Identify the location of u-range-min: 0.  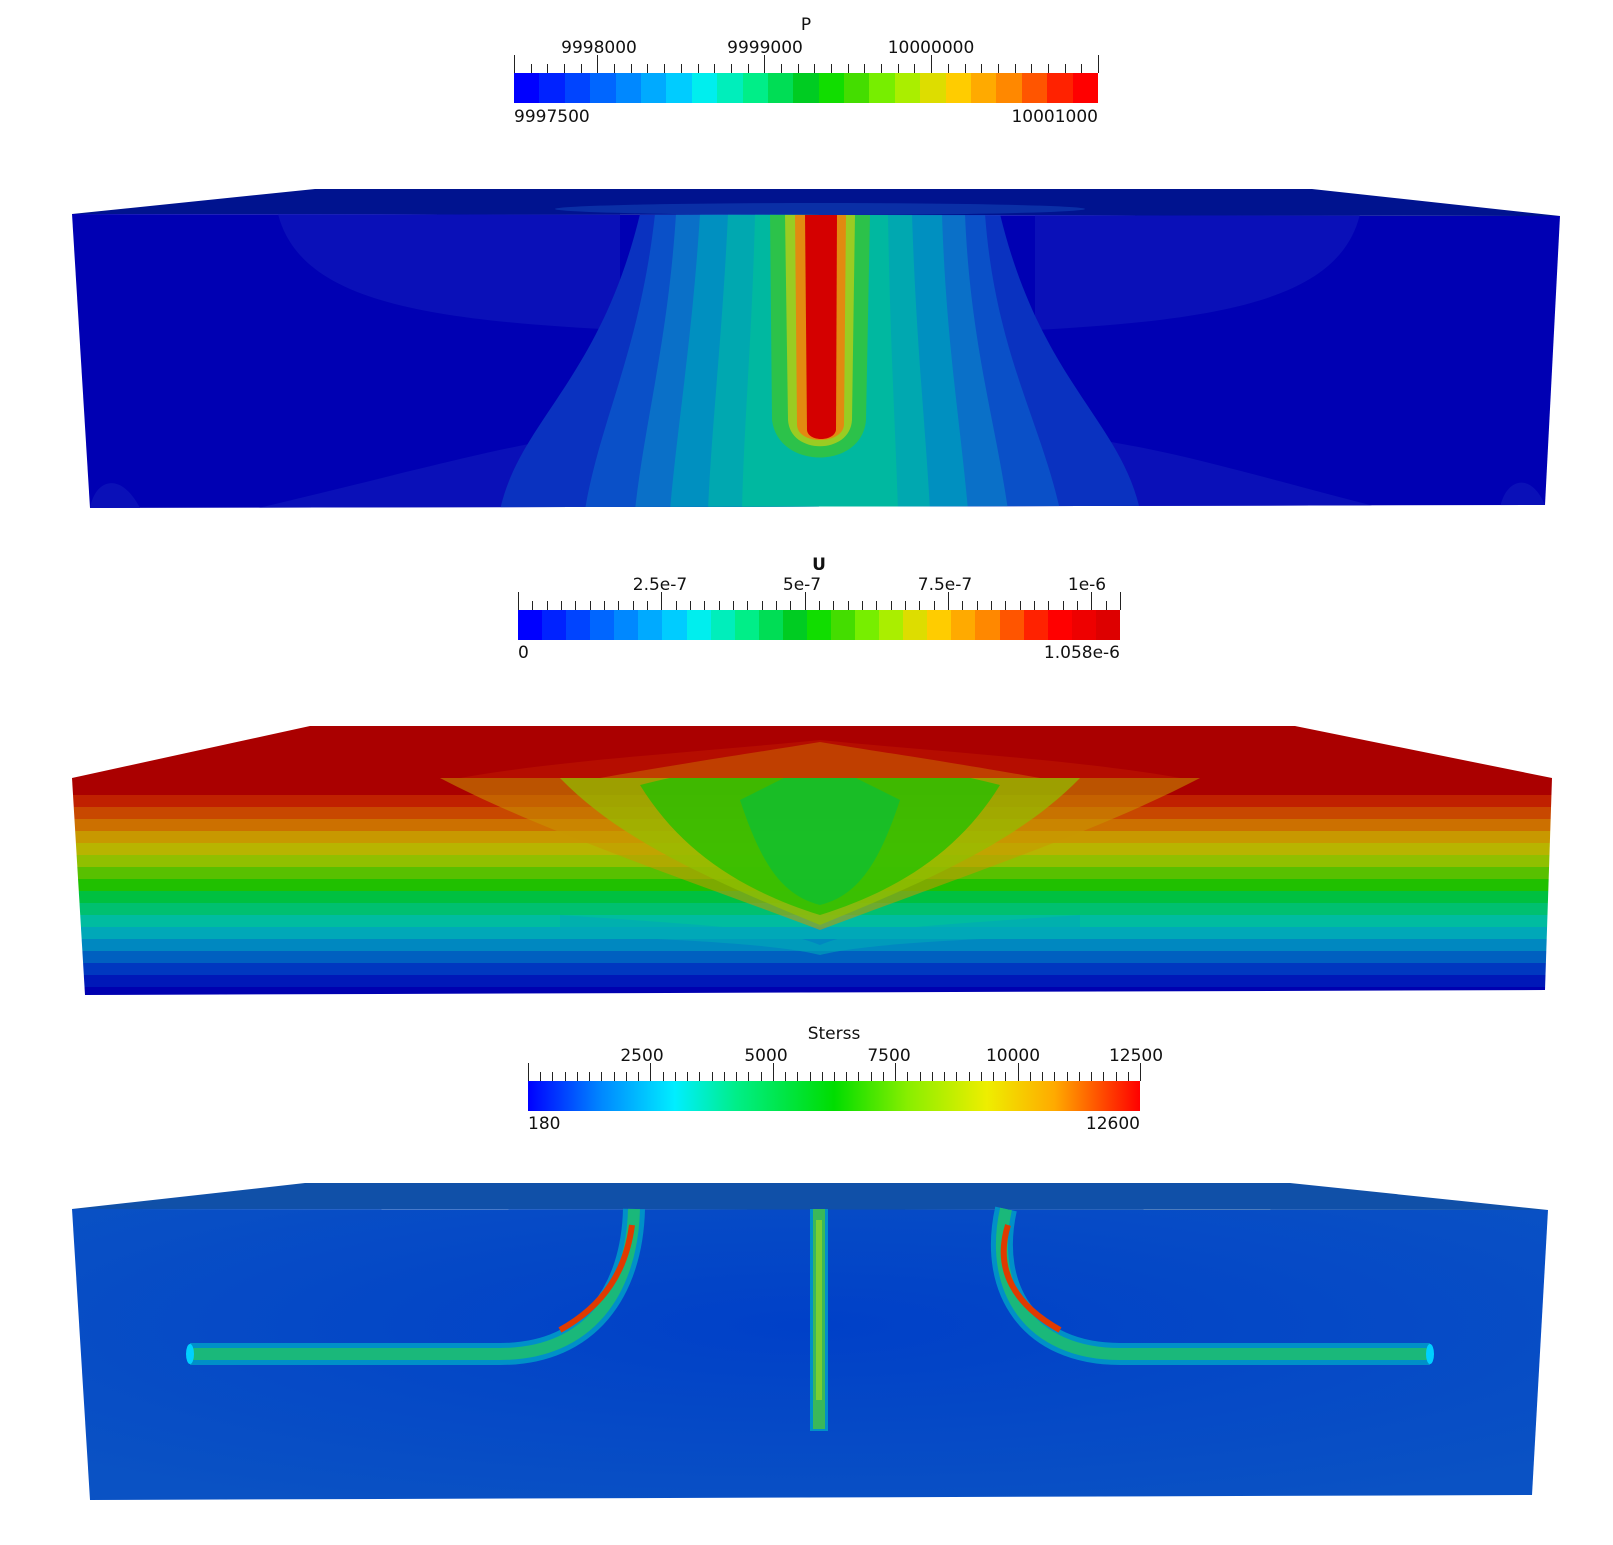
(523, 653).